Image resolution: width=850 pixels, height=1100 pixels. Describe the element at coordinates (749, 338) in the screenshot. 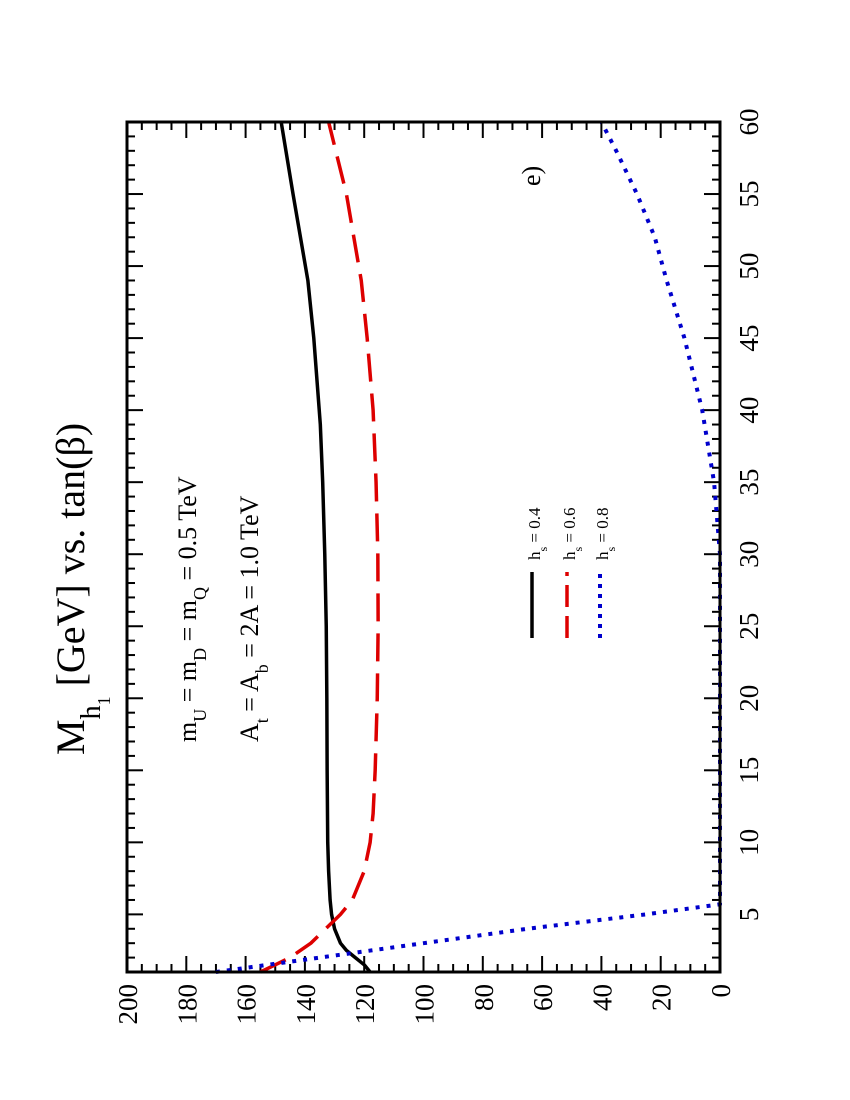

I see `x-tick-label: 45` at that location.